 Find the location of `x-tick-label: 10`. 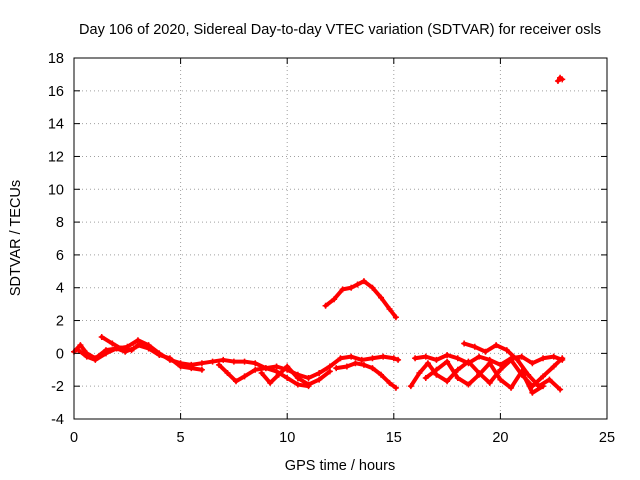

x-tick-label: 10 is located at coordinates (287, 438).